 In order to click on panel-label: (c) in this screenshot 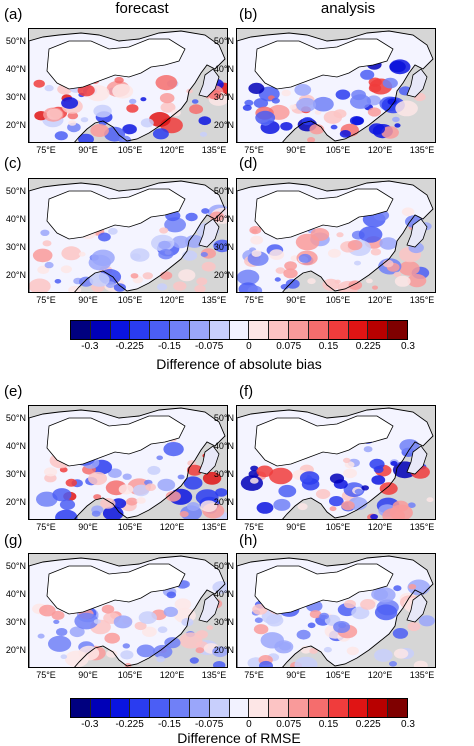, I will do `click(13, 163)`.